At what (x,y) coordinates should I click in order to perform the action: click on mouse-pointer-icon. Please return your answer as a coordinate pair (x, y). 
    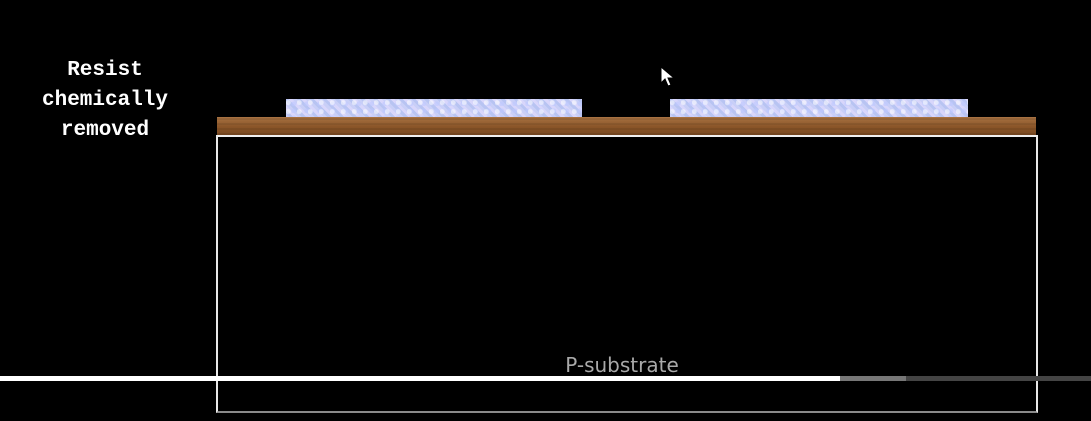
    Looking at the image, I should click on (668, 76).